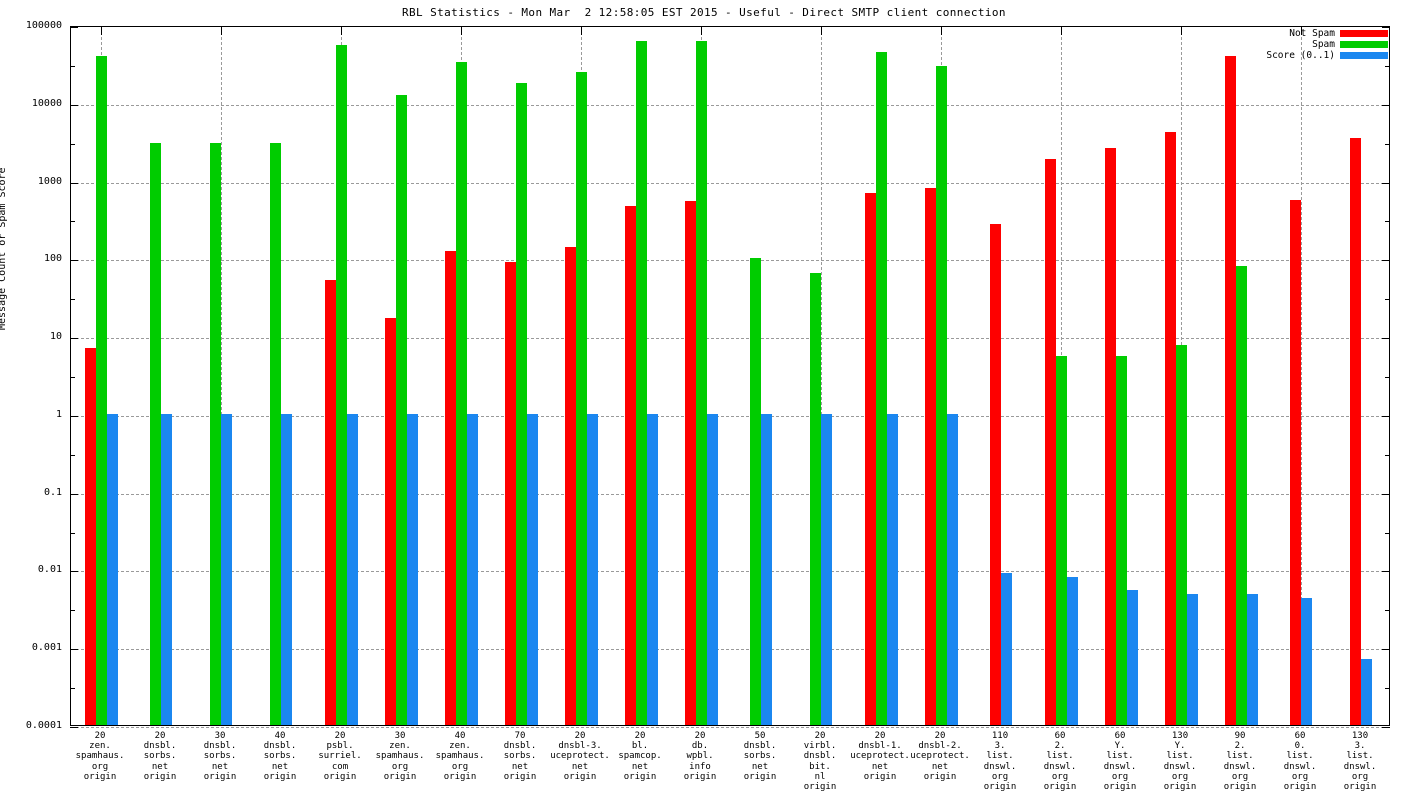 The height and width of the screenshot is (792, 1408). I want to click on legend-swatch-spam, so click(1364, 44).